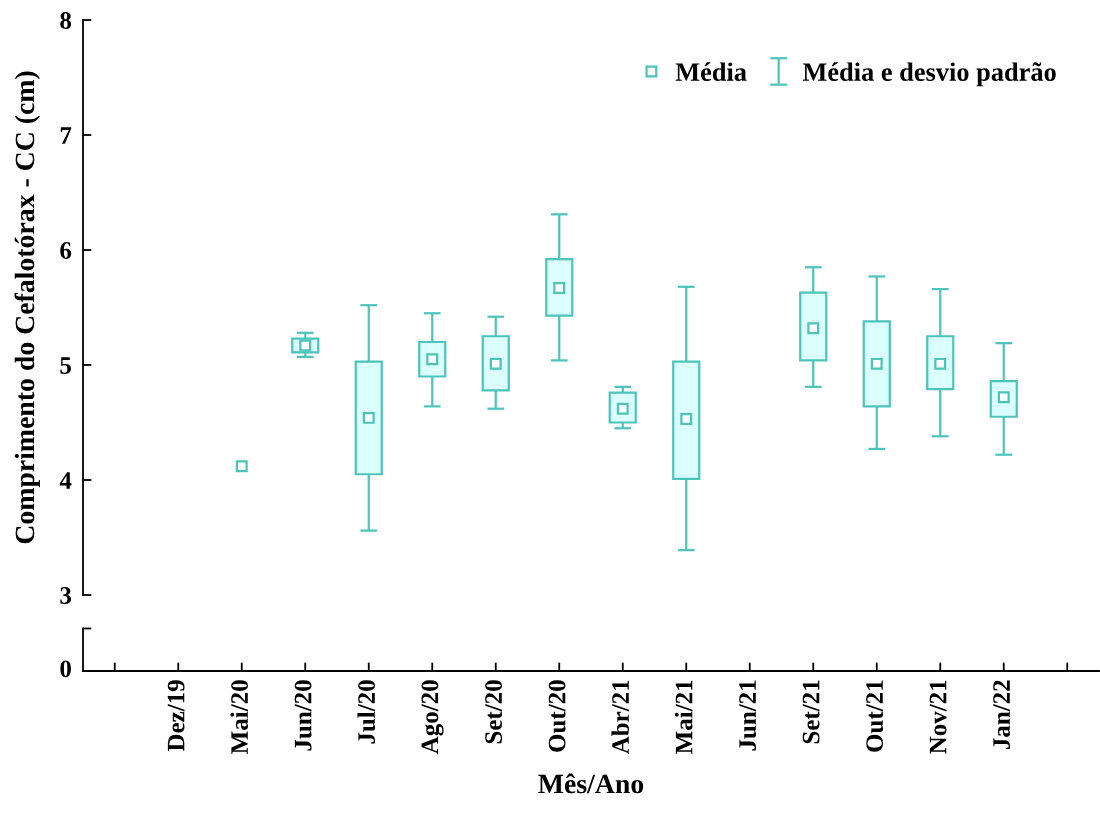 This screenshot has height=816, width=1100. I want to click on y-axis-title: Comprimento do Cefalotórax - CC (cm), so click(27, 307).